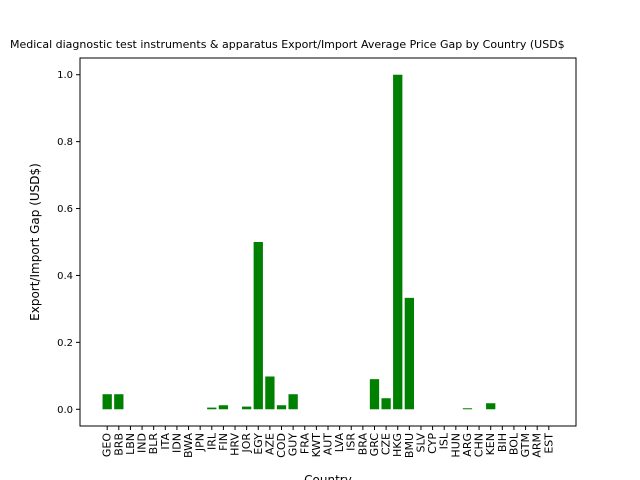 This screenshot has width=640, height=480. What do you see at coordinates (490, 444) in the screenshot?
I see `x-tick-label: KEN` at bounding box center [490, 444].